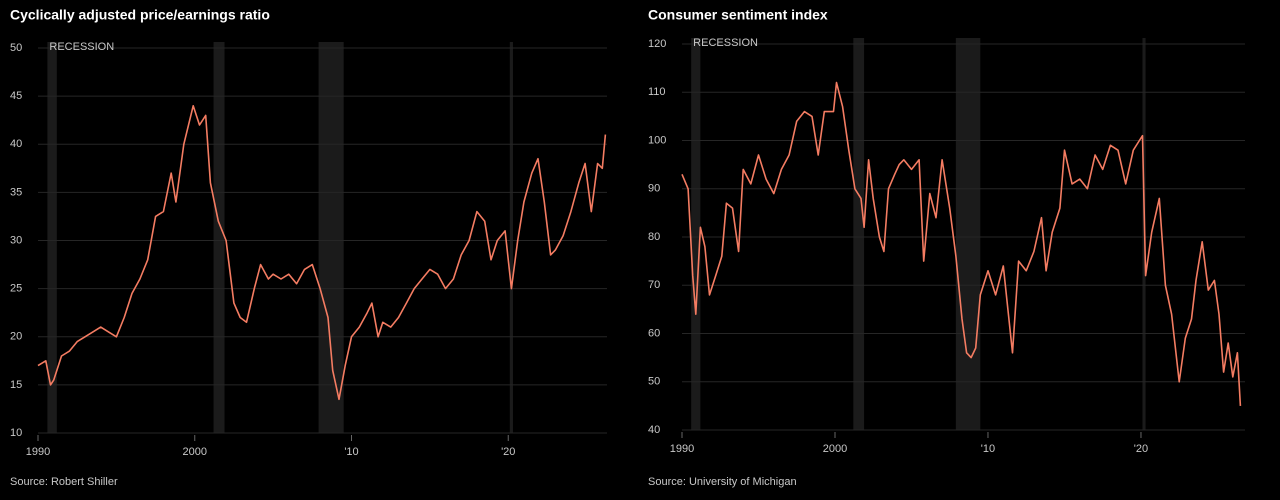  Describe the element at coordinates (654, 237) in the screenshot. I see `y-tick-label: 80` at that location.